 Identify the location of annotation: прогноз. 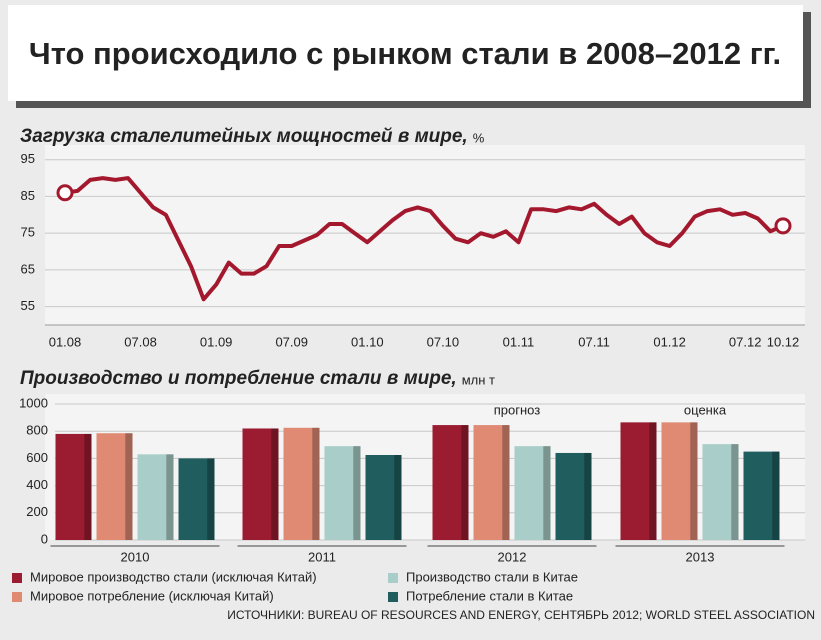
(517, 409).